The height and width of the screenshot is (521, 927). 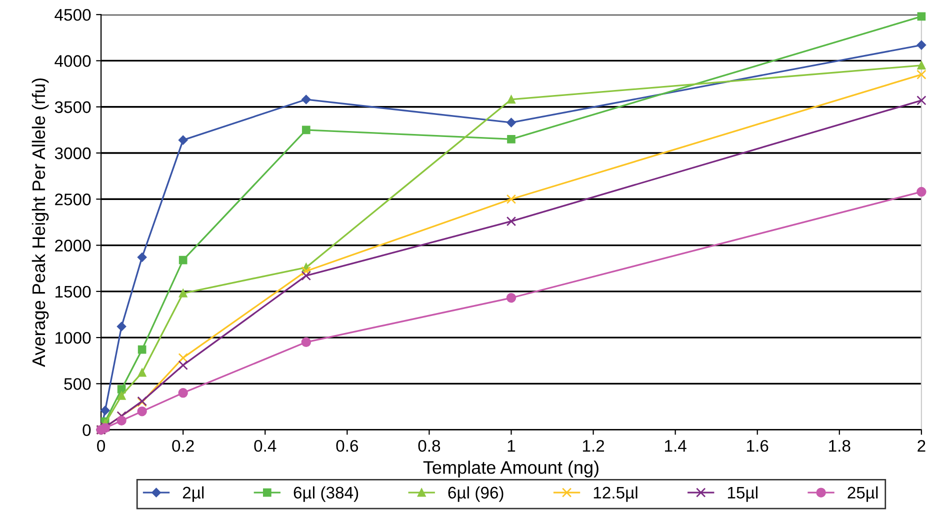 I want to click on y-tick-label: 0, so click(x=86, y=430).